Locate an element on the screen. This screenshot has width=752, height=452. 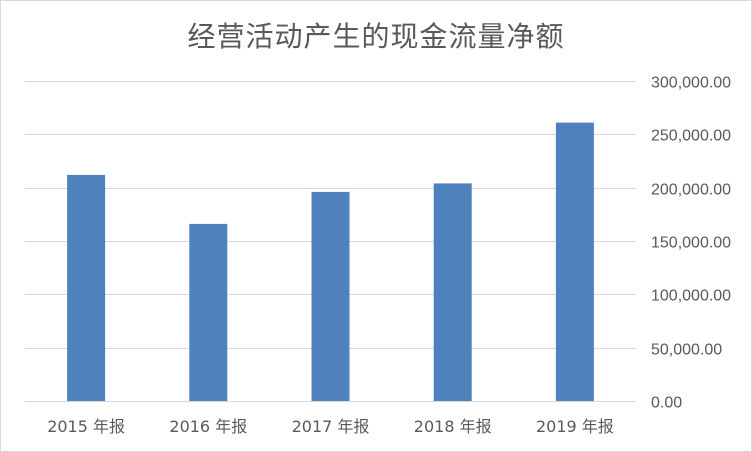
y-tick-label: 300,000.00 is located at coordinates (691, 83).